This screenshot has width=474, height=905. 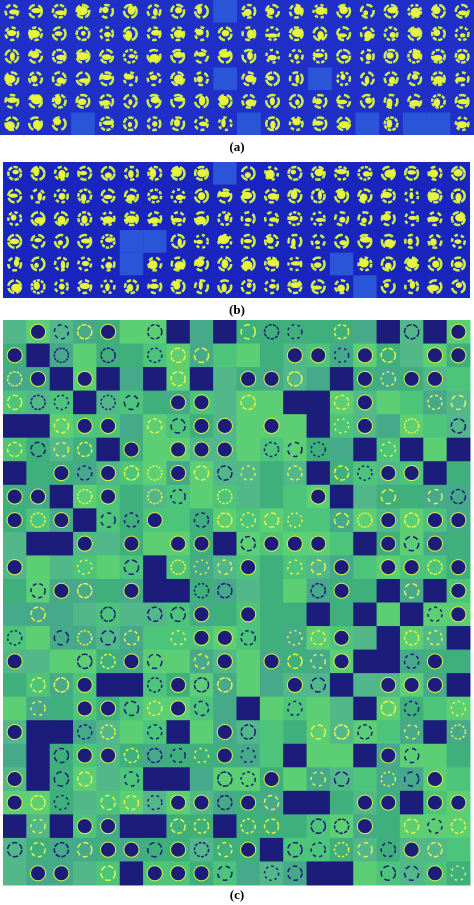 What do you see at coordinates (237, 67) in the screenshot?
I see `panel-a` at bounding box center [237, 67].